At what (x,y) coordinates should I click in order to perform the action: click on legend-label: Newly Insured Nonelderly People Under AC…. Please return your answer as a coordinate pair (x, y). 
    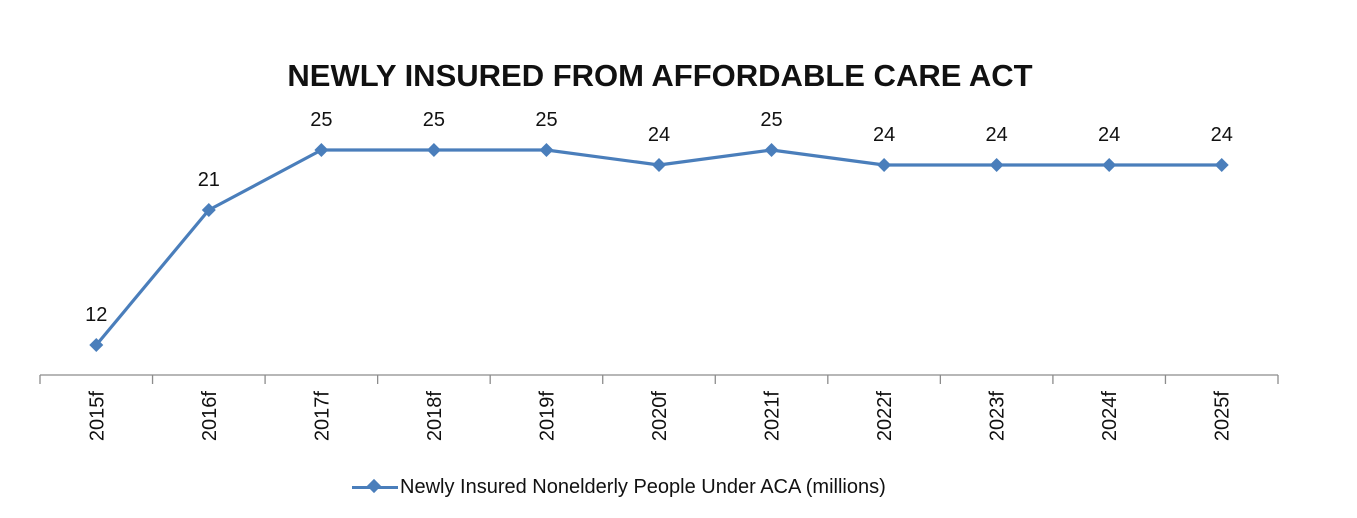
    Looking at the image, I should click on (643, 486).